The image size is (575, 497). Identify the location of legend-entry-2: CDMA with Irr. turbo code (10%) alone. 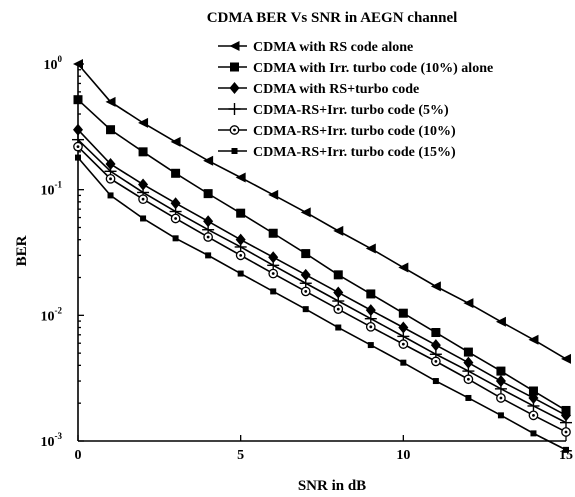
(355, 68).